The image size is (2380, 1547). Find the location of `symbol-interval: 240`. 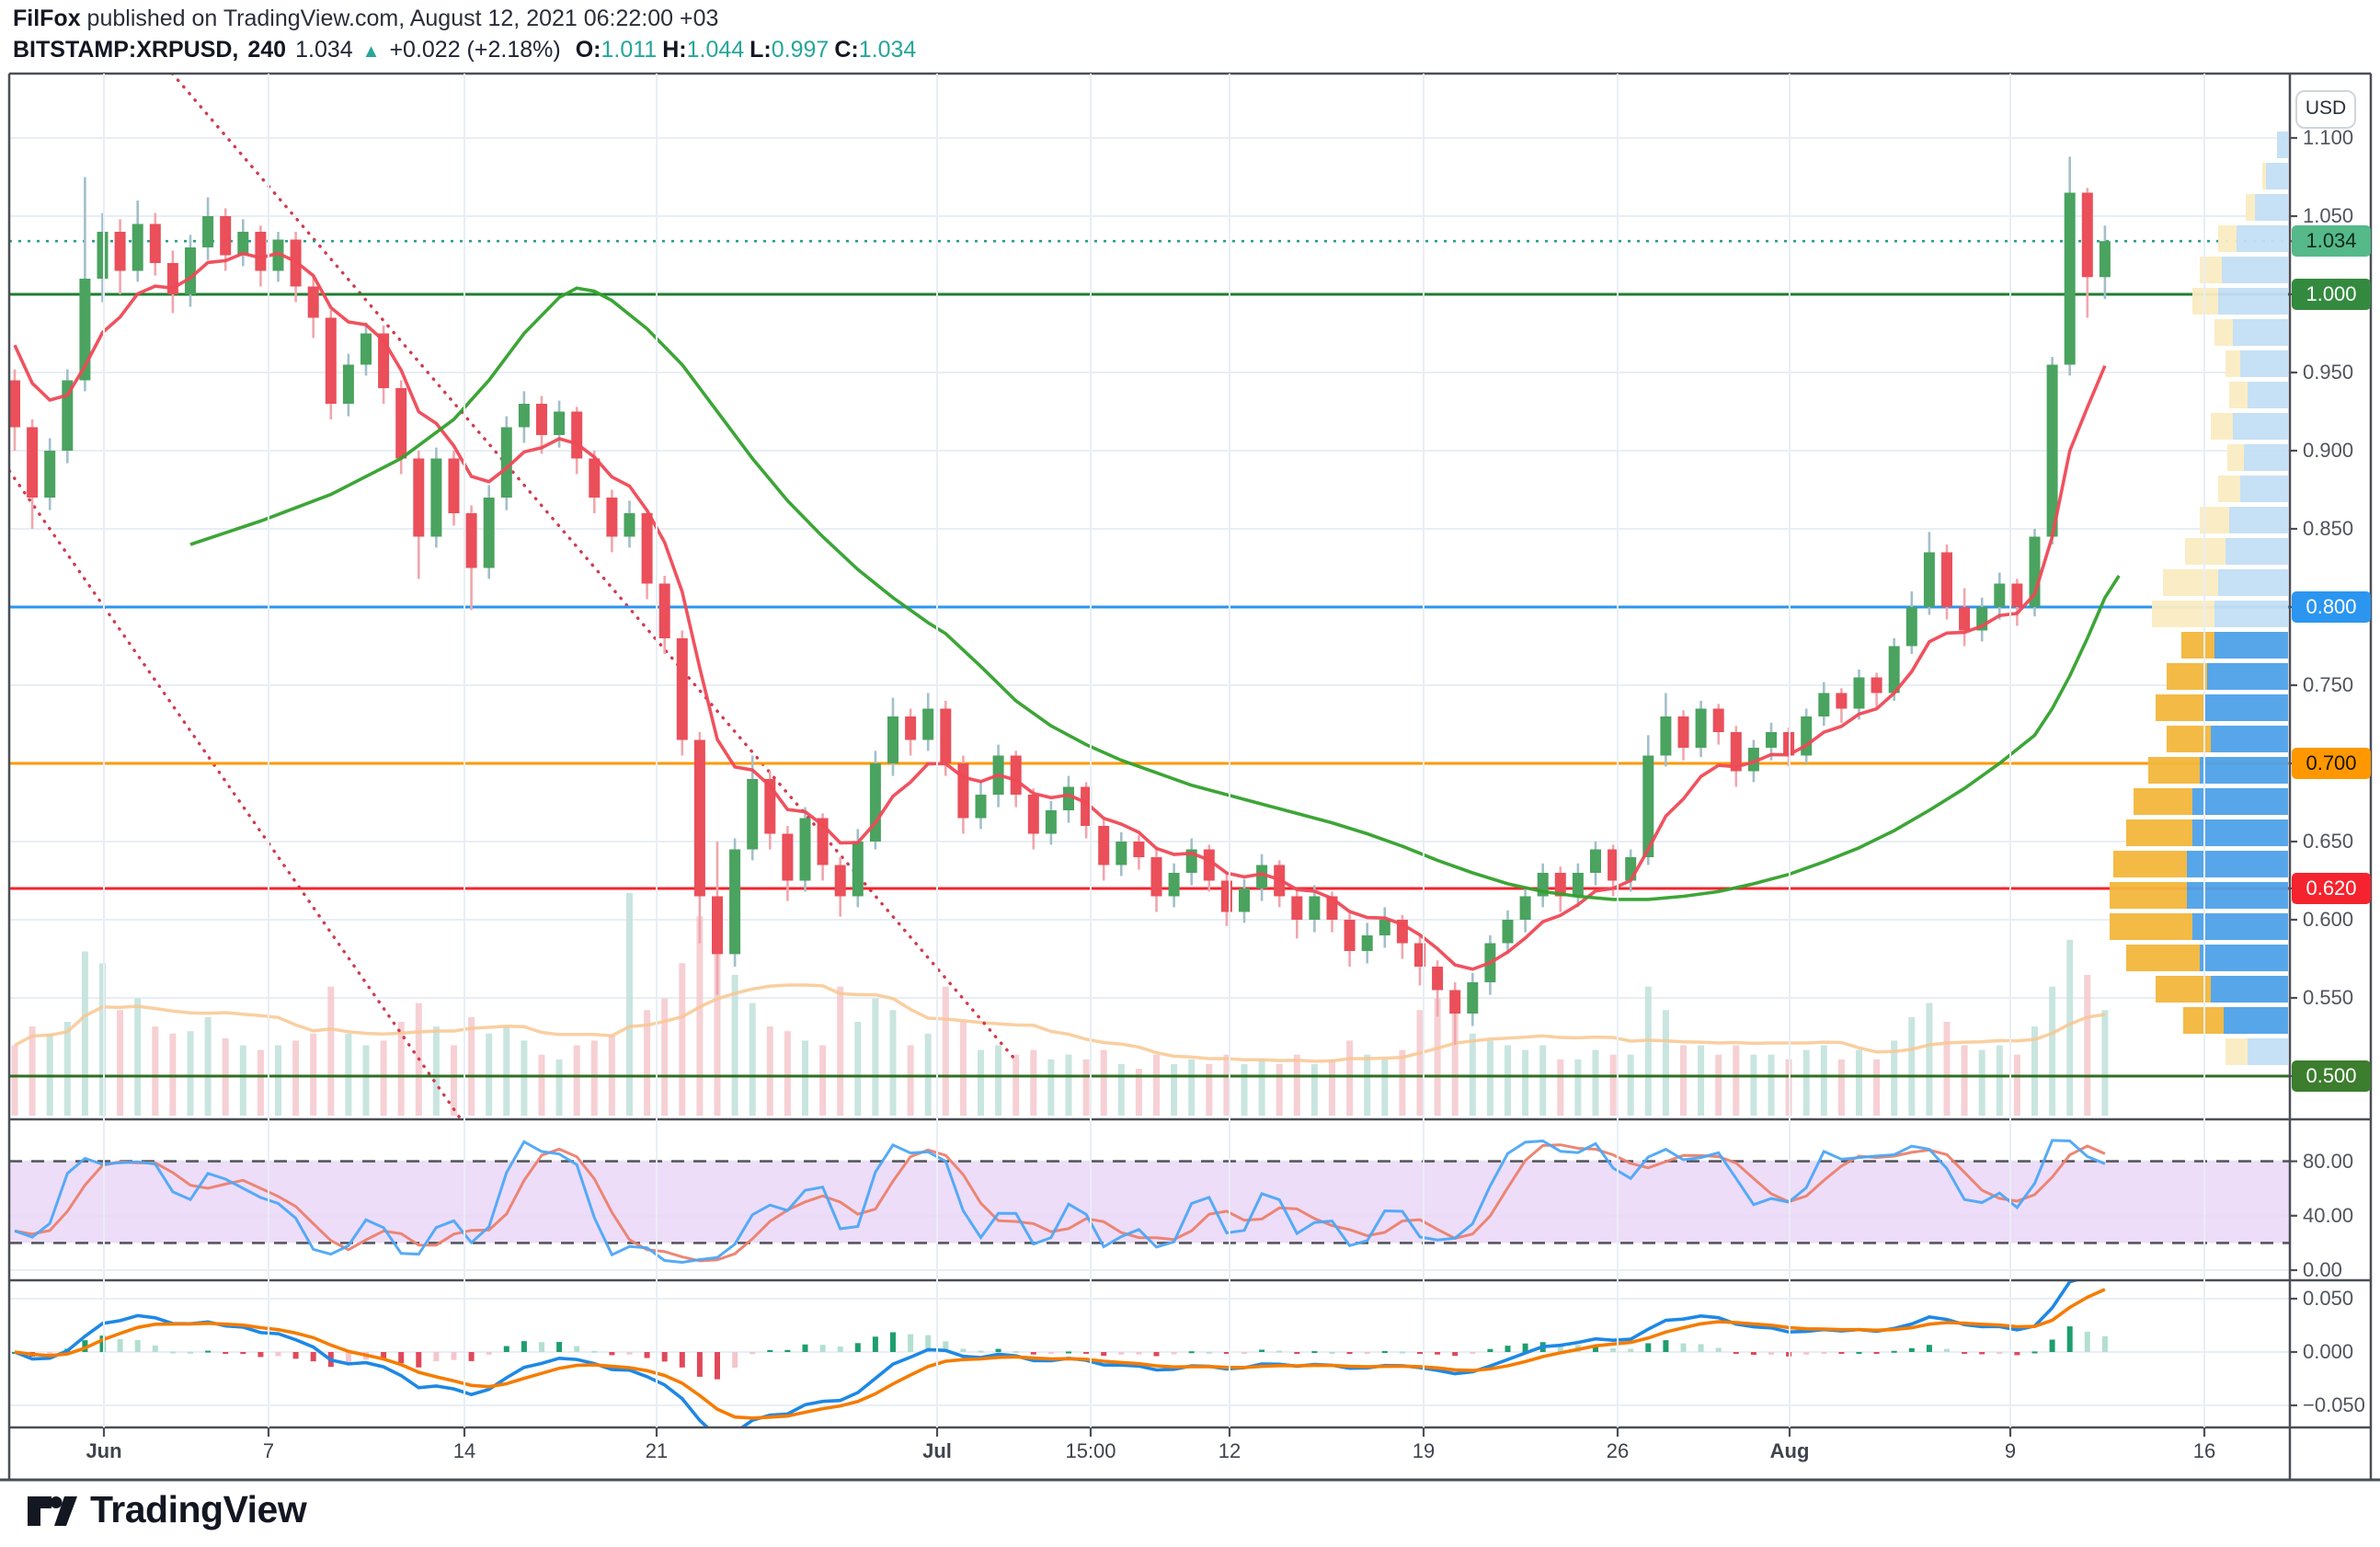

symbol-interval: 240 is located at coordinates (267, 50).